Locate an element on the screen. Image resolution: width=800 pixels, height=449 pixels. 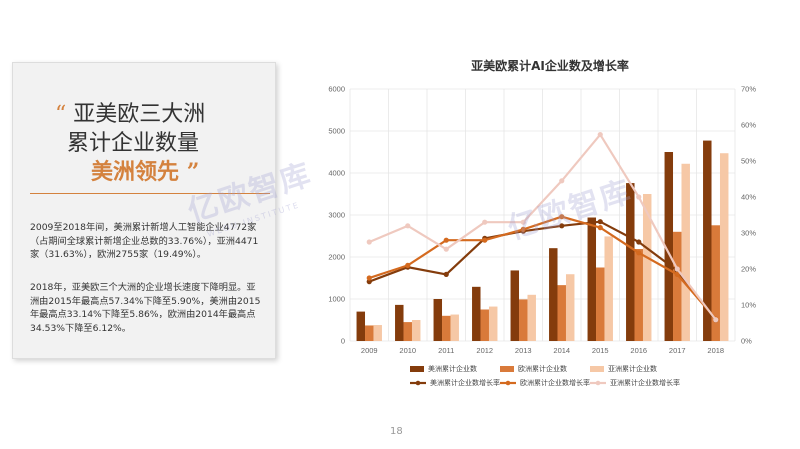
title-divider is located at coordinates (150, 193).